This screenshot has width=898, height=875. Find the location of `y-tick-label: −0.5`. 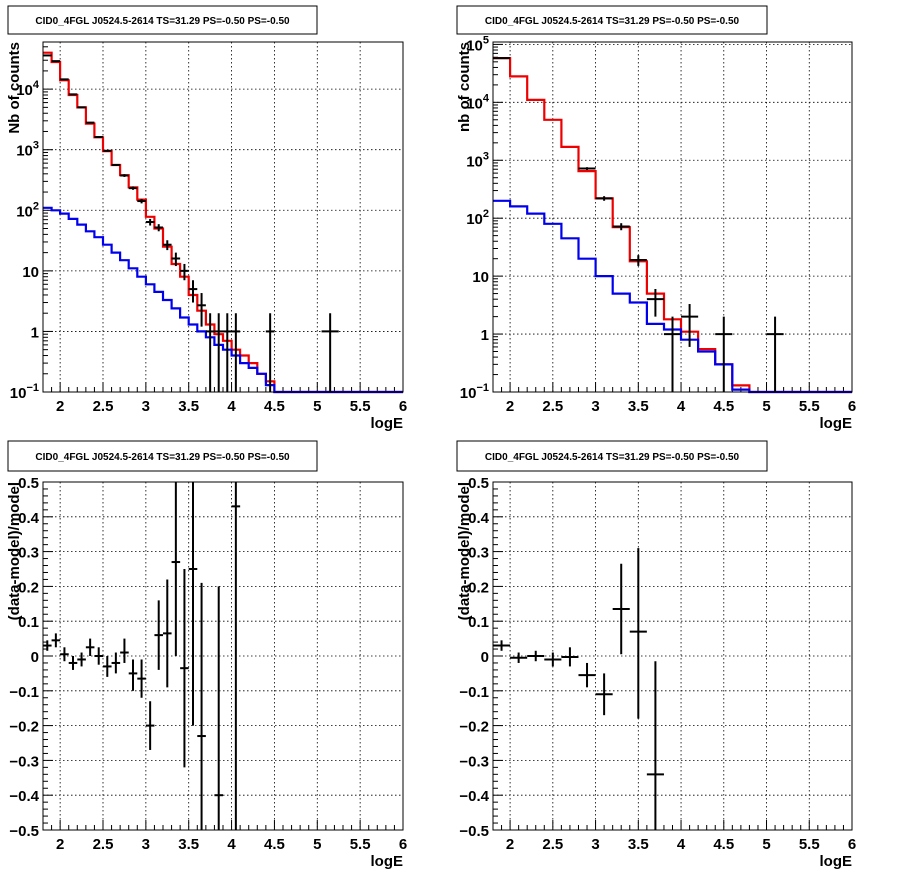

y-tick-label: −0.5 is located at coordinates (474, 831).